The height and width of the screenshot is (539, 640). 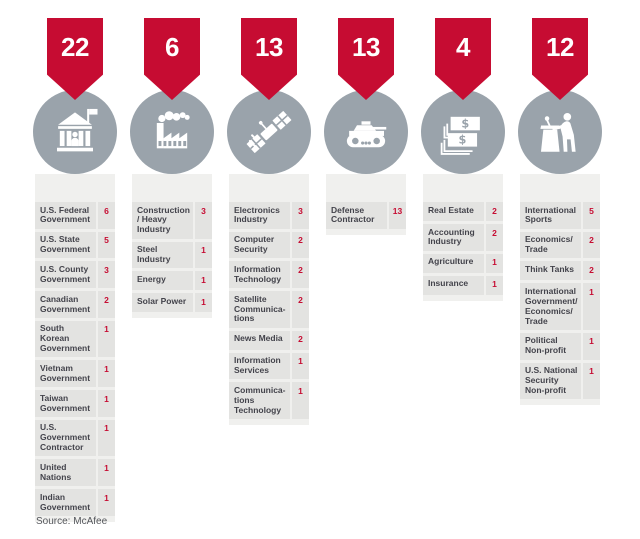 What do you see at coordinates (269, 47) in the screenshot?
I see `group-total: 13` at bounding box center [269, 47].